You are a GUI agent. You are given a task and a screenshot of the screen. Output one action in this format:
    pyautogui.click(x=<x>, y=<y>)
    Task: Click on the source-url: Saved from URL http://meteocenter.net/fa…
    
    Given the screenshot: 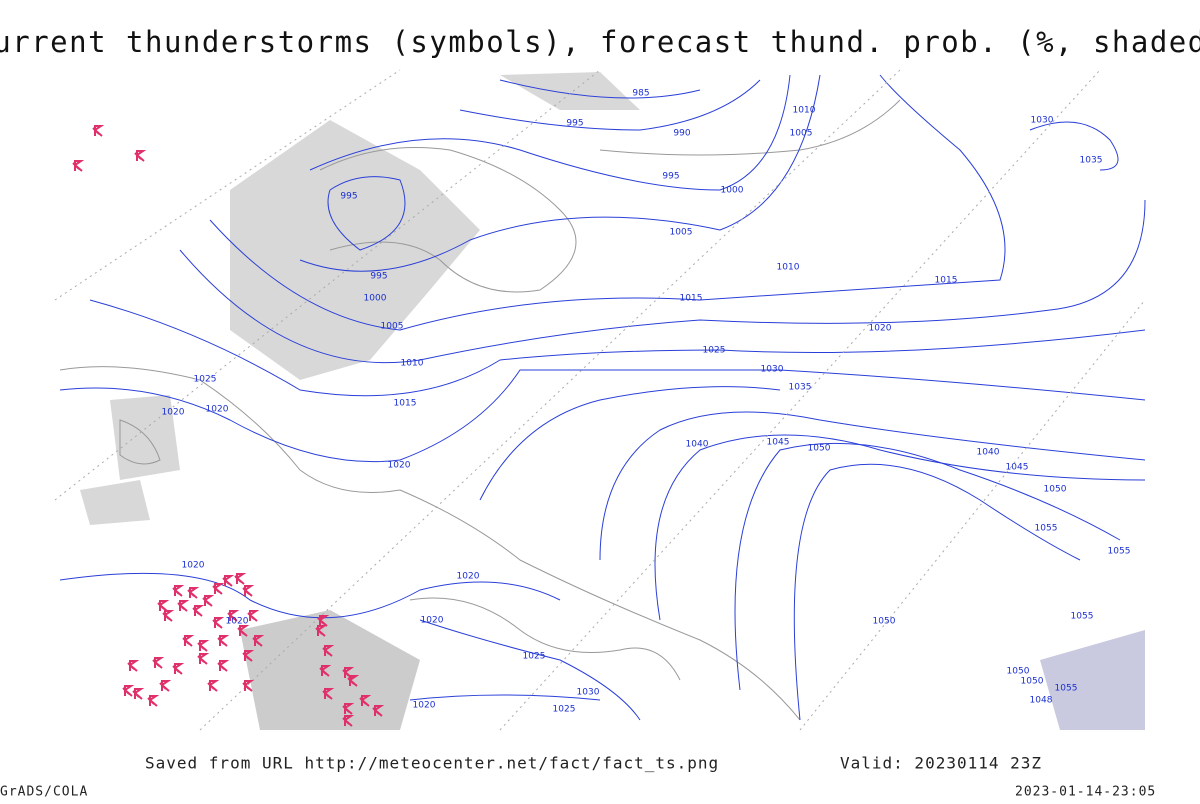 What is the action you would take?
    pyautogui.click(x=432, y=763)
    